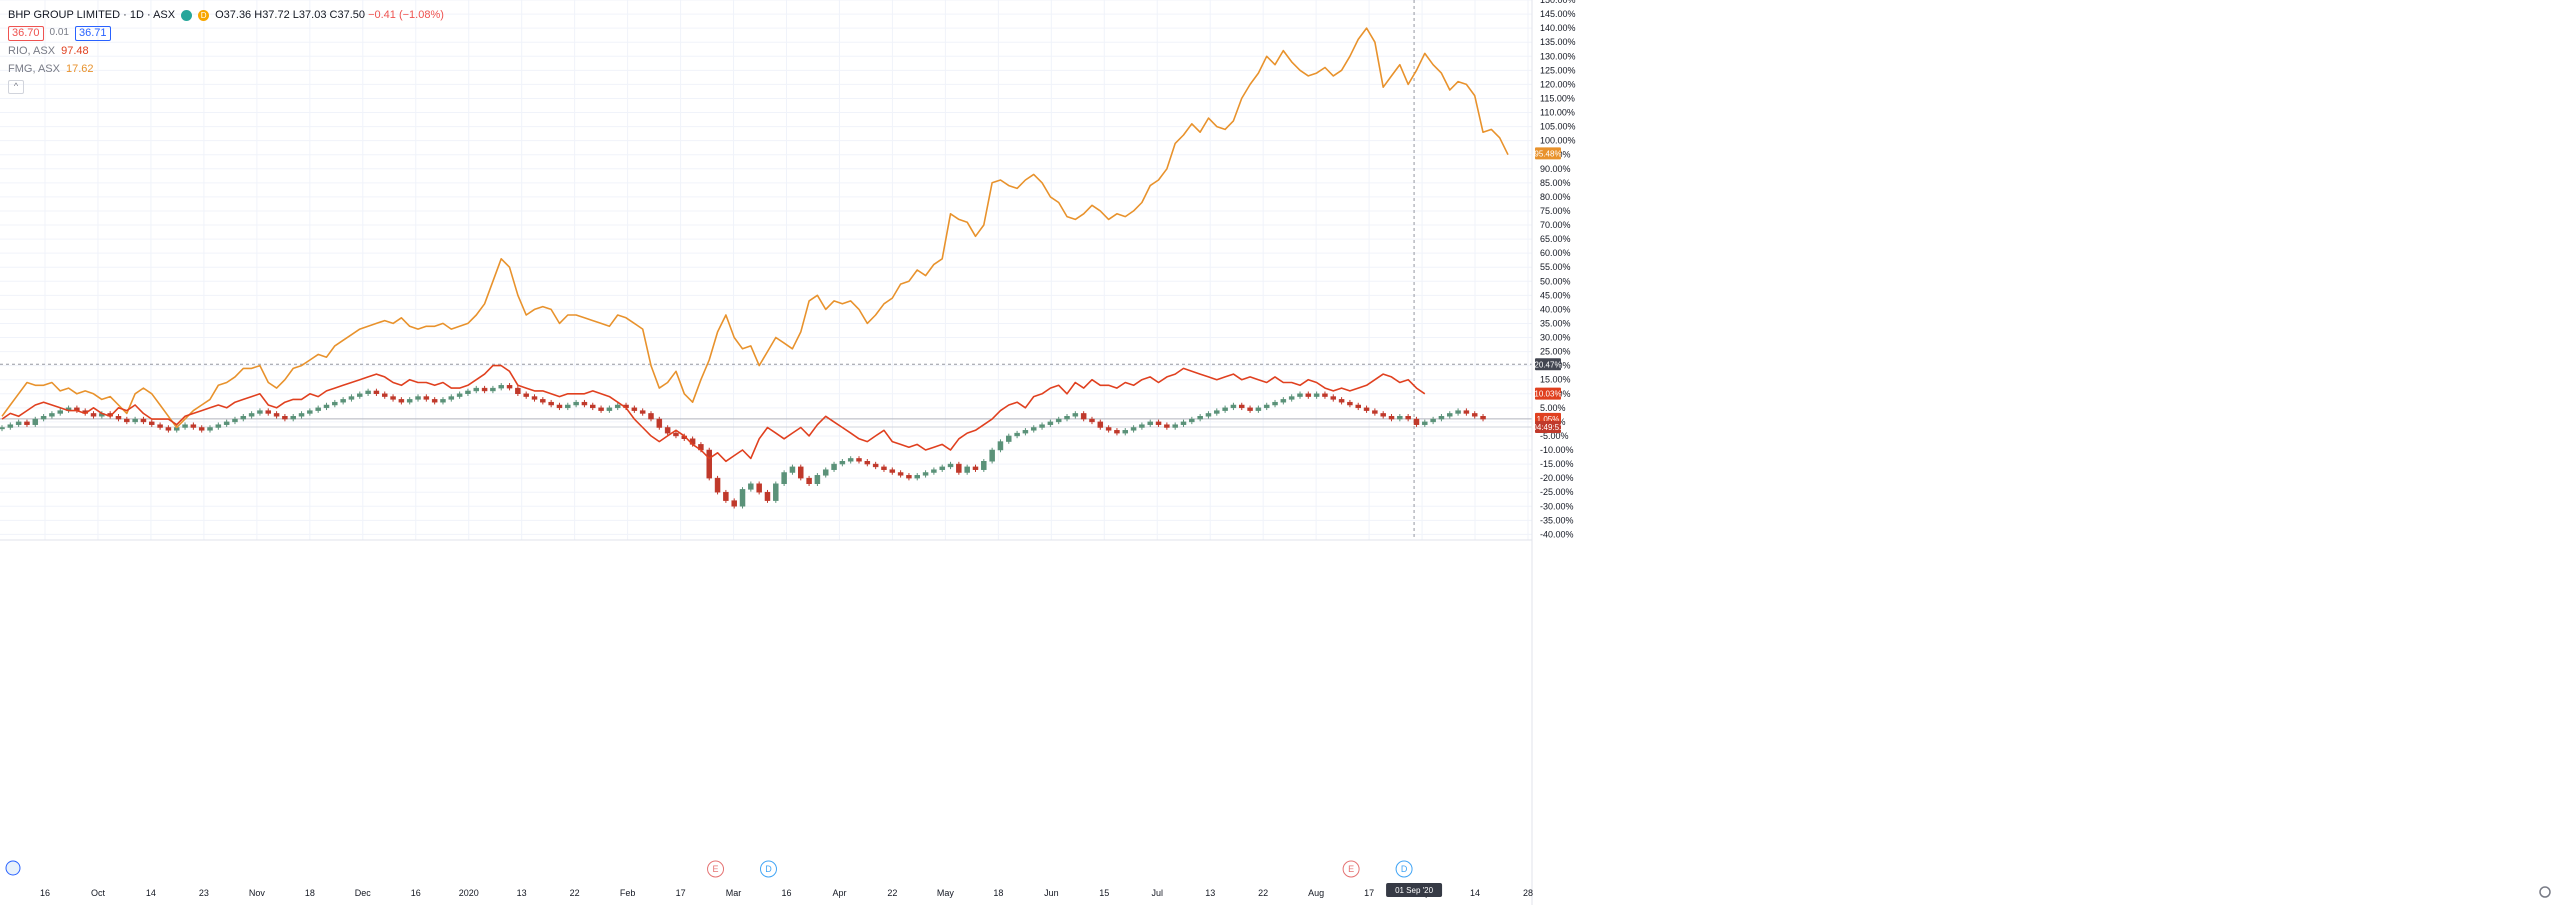 The height and width of the screenshot is (905, 2560). What do you see at coordinates (1558, 70) in the screenshot?
I see `y-tick-label: 125.00%` at bounding box center [1558, 70].